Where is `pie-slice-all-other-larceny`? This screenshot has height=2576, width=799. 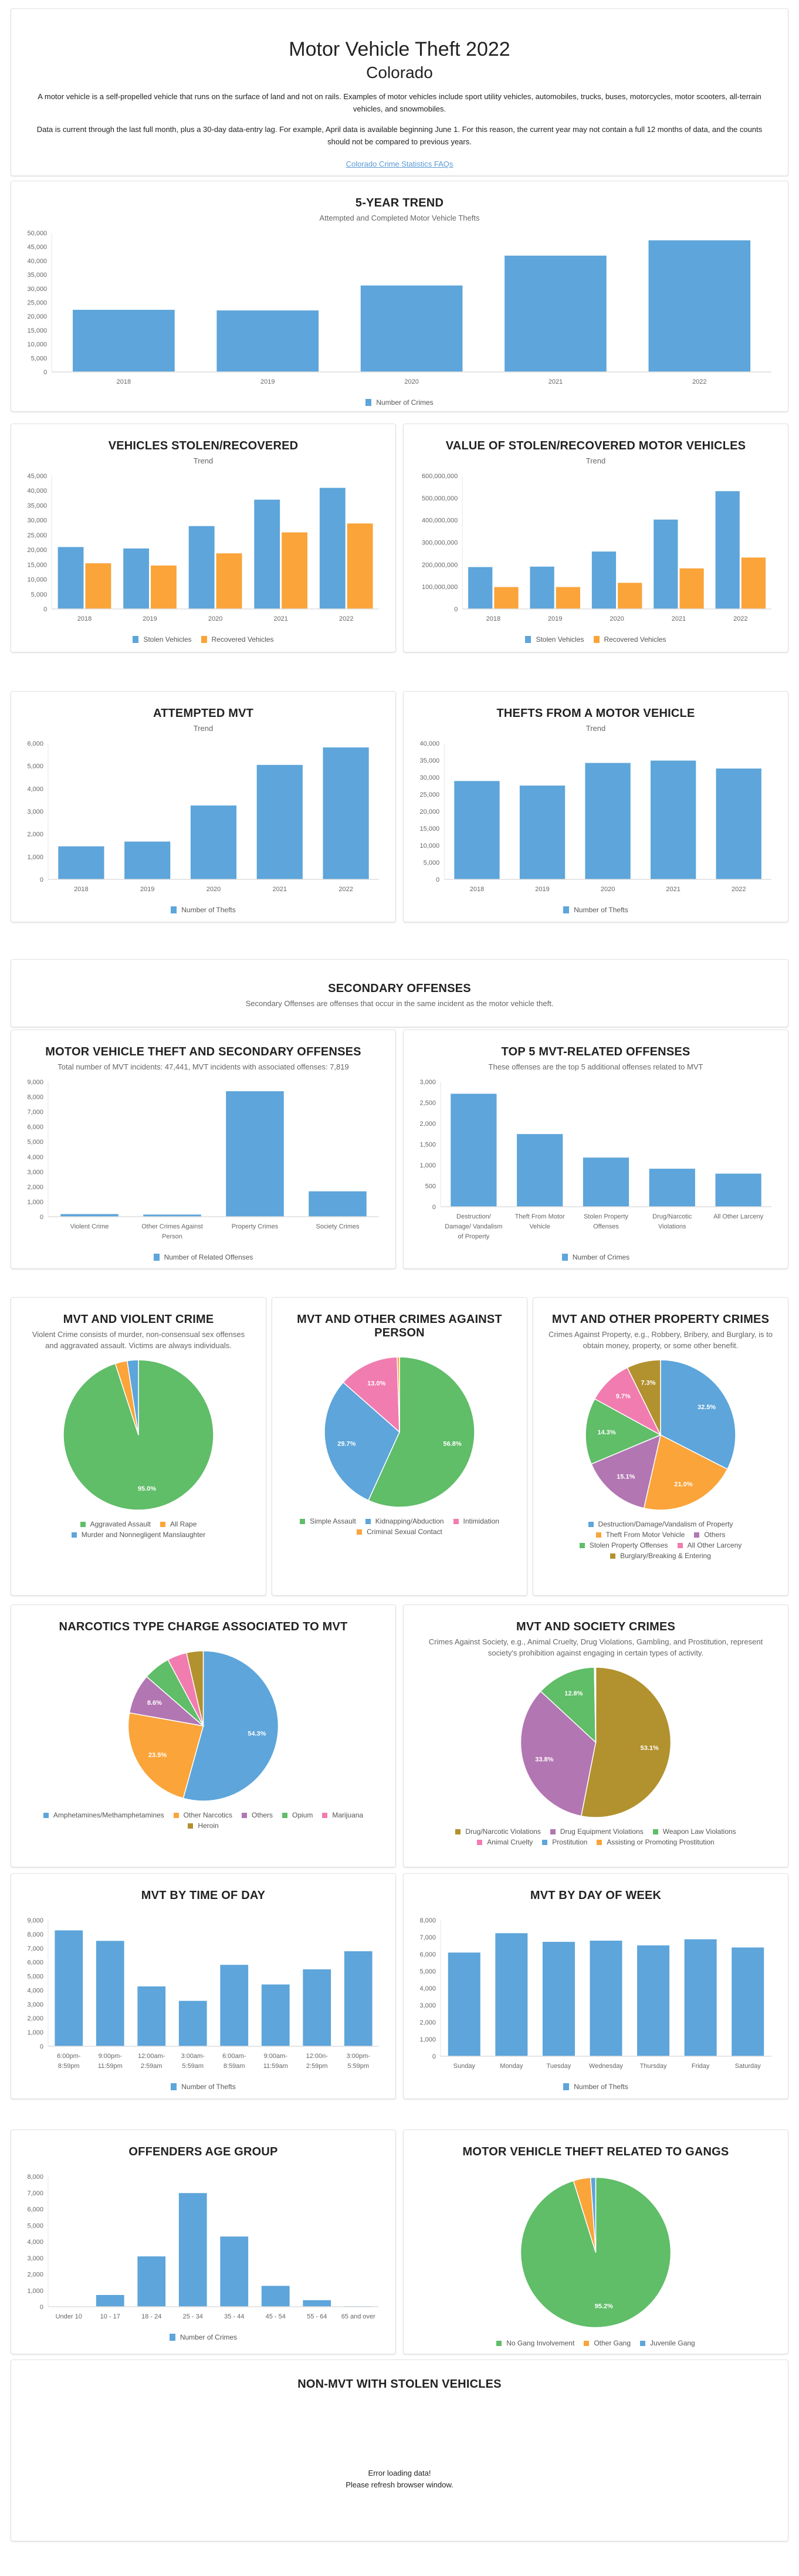
pie-slice-all-other-larceny is located at coordinates (628, 1401).